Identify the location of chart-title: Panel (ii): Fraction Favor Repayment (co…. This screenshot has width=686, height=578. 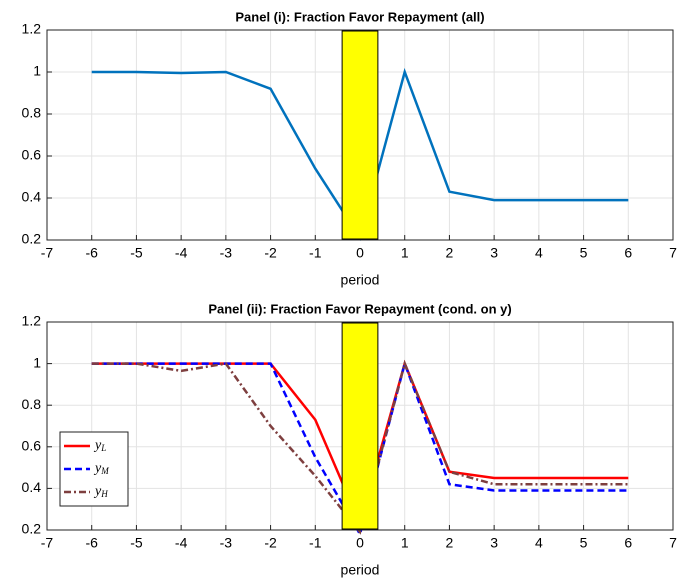
(359, 308).